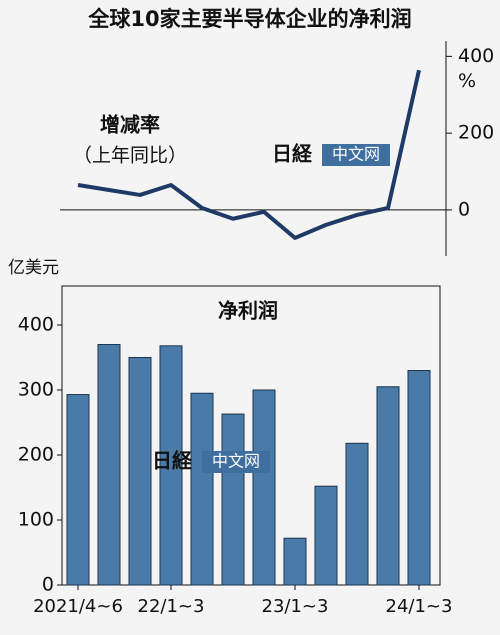 Image resolution: width=500 pixels, height=635 pixels. Describe the element at coordinates (36, 390) in the screenshot. I see `y-tick-label: 300` at that location.